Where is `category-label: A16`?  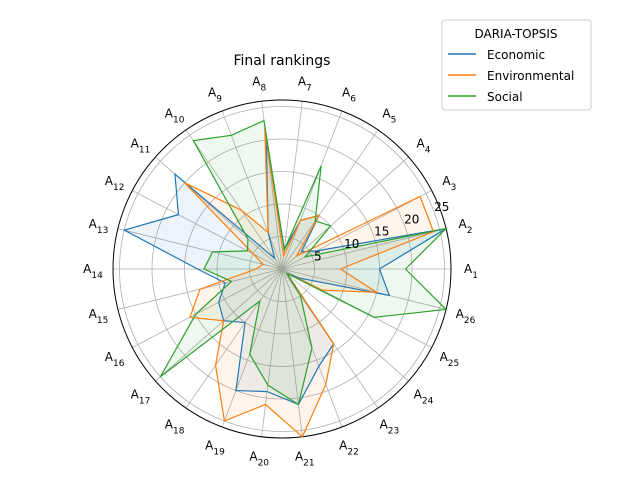
category-label: A16 is located at coordinates (115, 359).